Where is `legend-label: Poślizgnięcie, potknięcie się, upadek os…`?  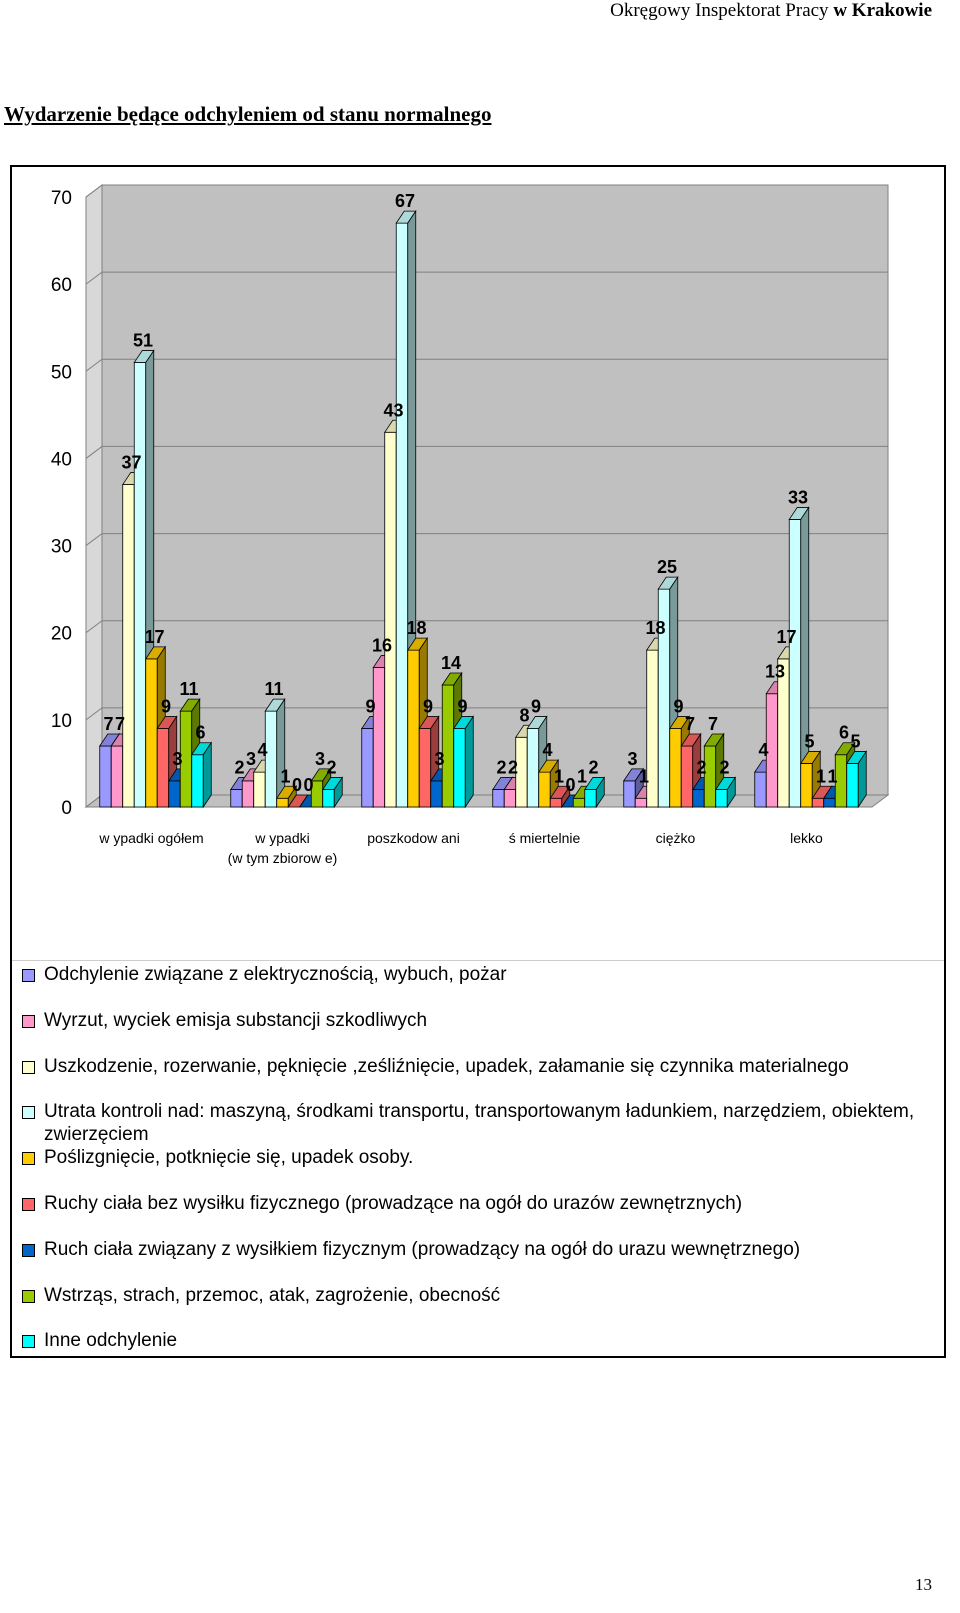 legend-label: Poślizgnięcie, potknięcie się, upadek os… is located at coordinates (229, 1157).